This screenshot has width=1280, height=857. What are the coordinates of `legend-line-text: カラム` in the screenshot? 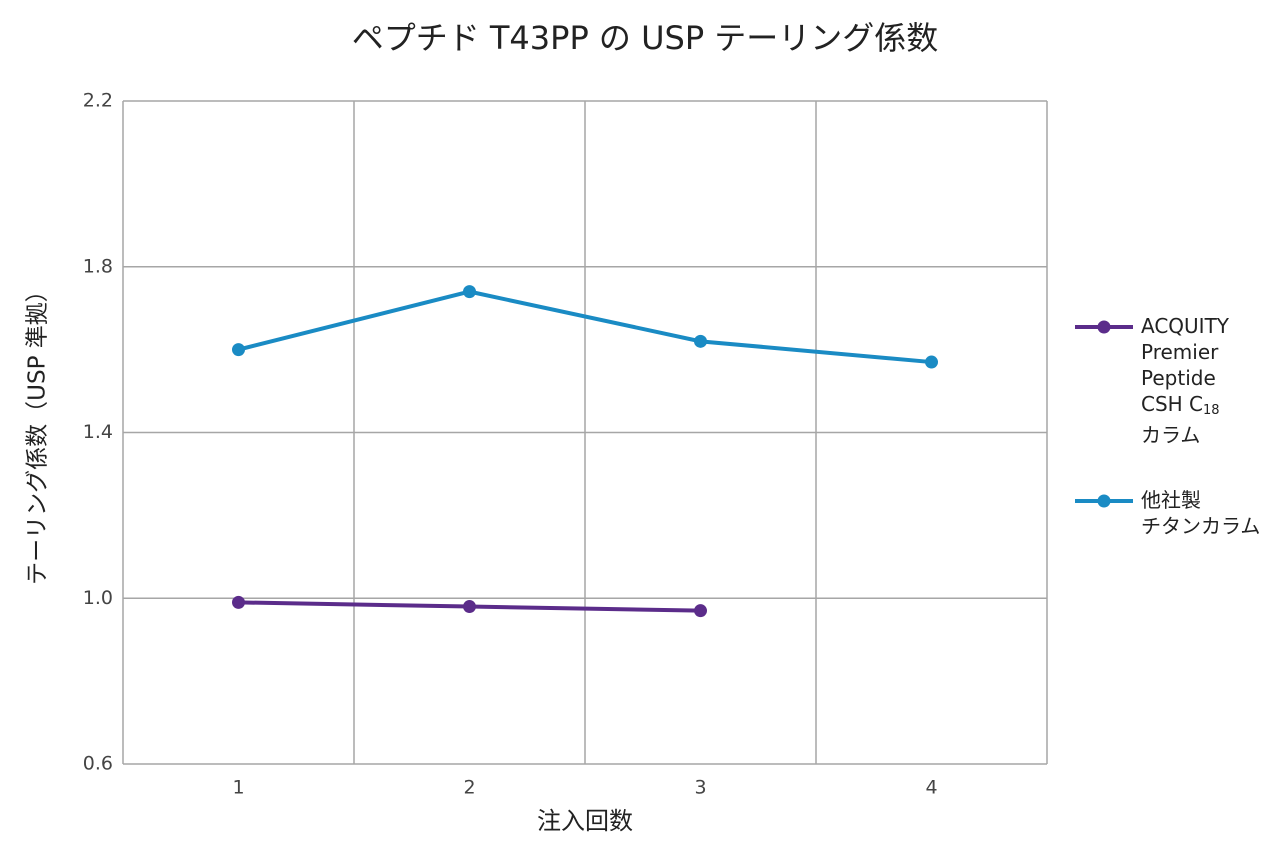 It's located at (1170, 435).